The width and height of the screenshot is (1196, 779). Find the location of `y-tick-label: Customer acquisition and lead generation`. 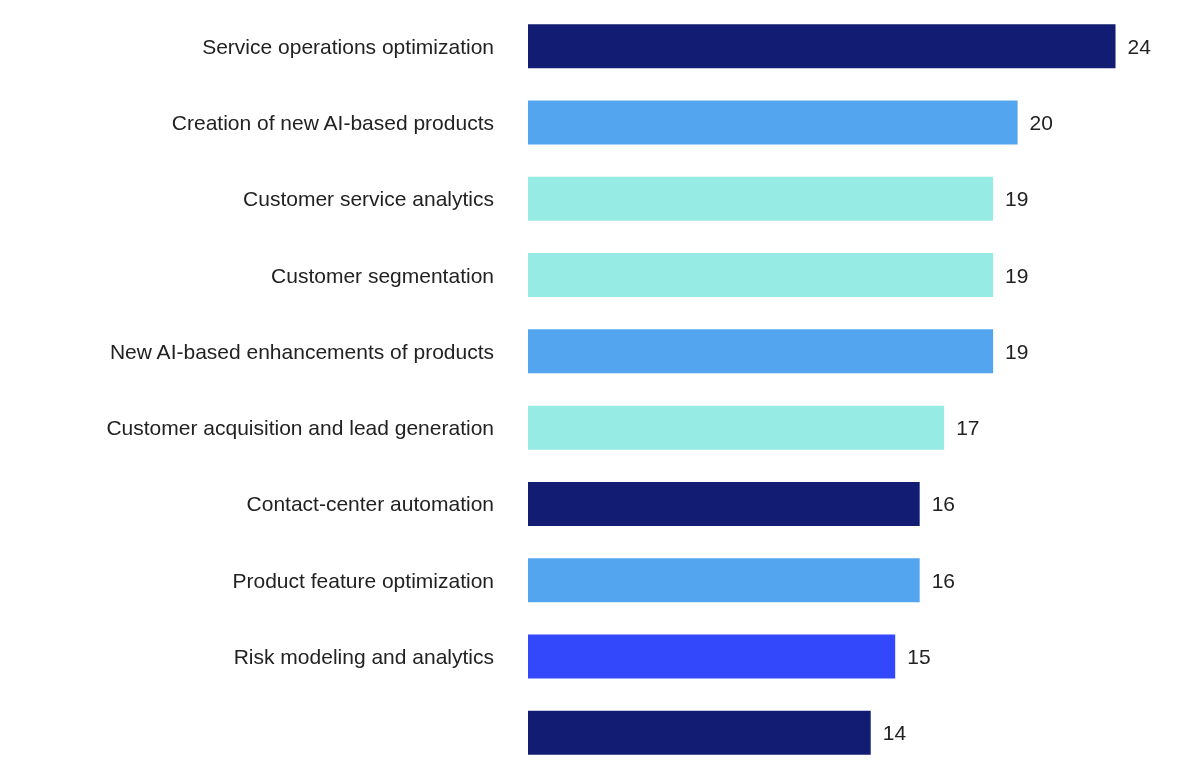

y-tick-label: Customer acquisition and lead generation is located at coordinates (300, 428).